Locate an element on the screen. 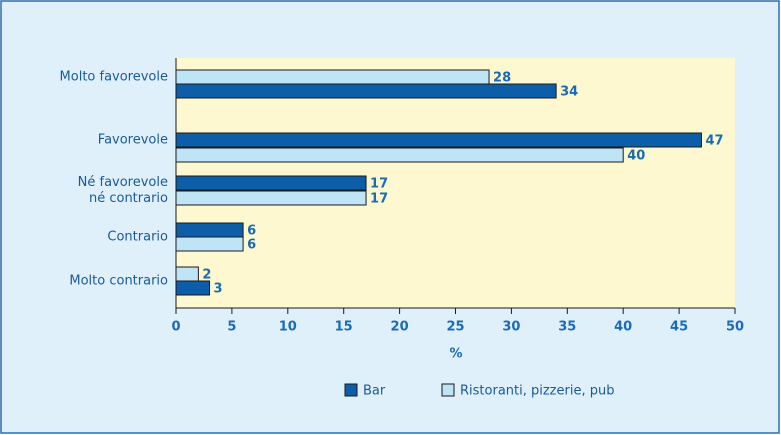  value-label: 28 is located at coordinates (502, 78).